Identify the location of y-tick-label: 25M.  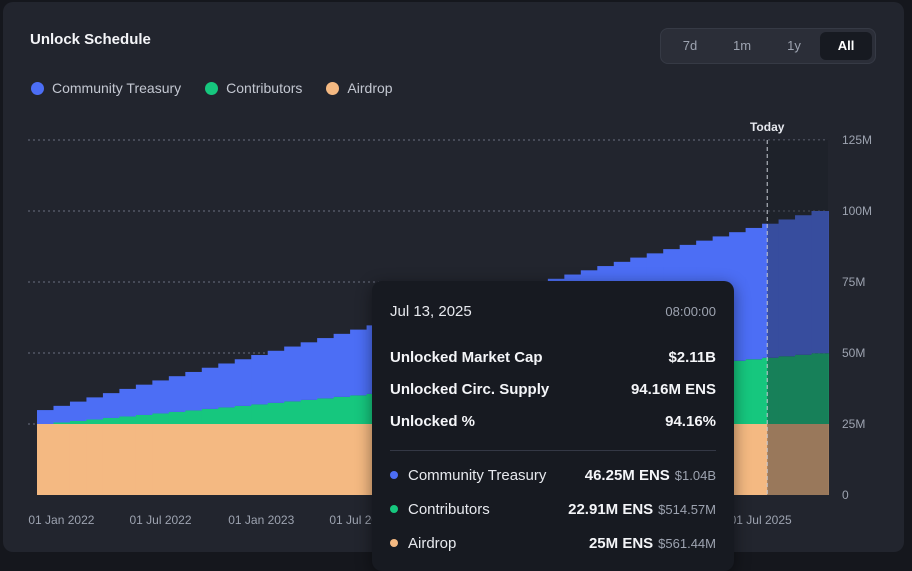
(853, 424).